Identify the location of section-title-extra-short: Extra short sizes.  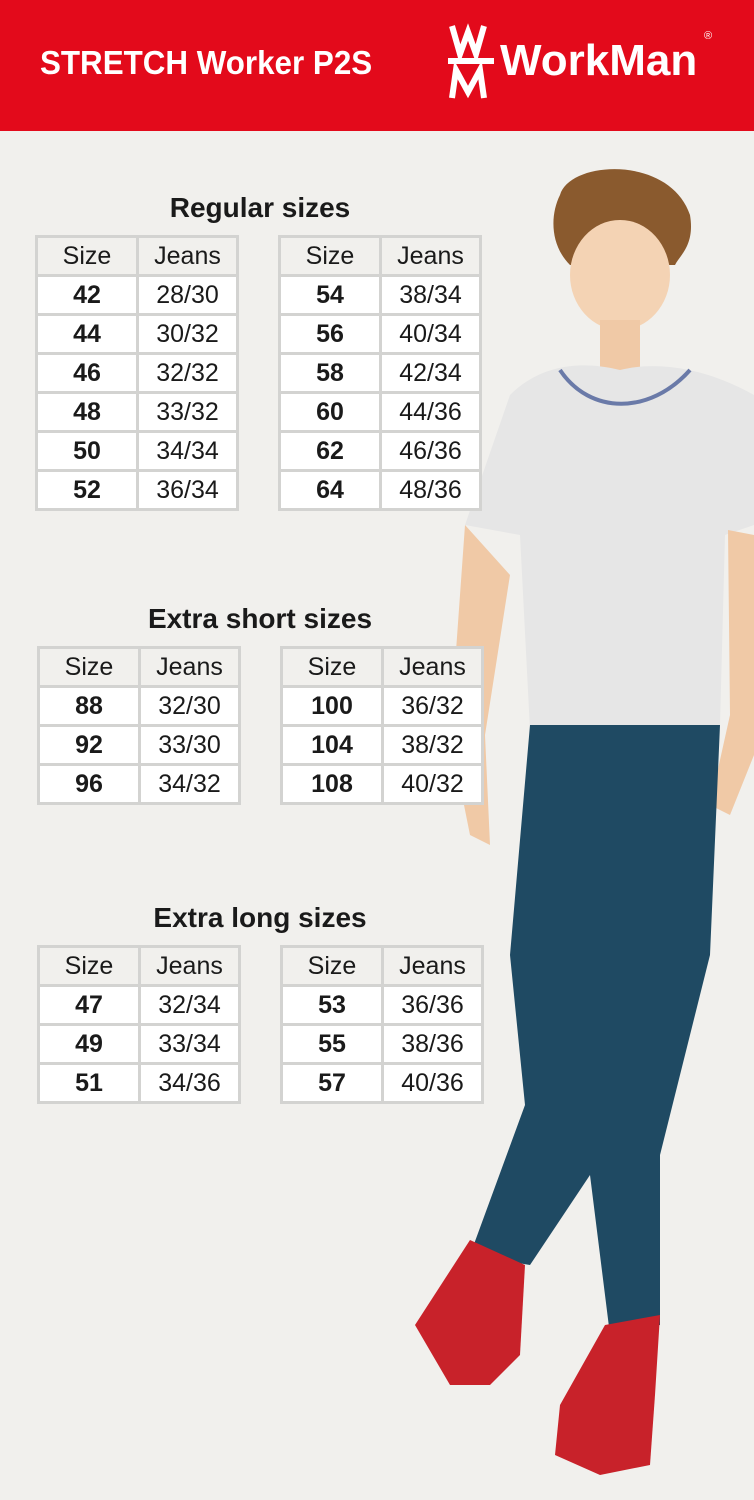
(260, 618).